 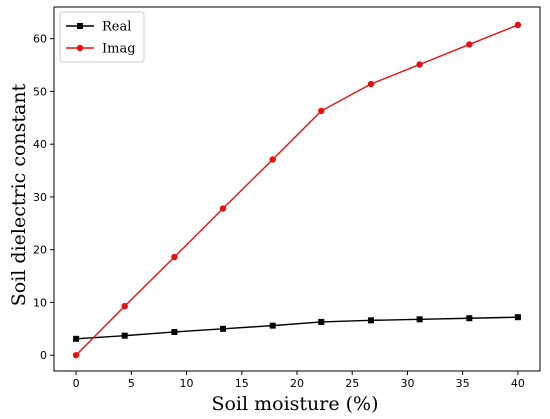 I want to click on legend-label-real: Real, so click(x=116, y=27).